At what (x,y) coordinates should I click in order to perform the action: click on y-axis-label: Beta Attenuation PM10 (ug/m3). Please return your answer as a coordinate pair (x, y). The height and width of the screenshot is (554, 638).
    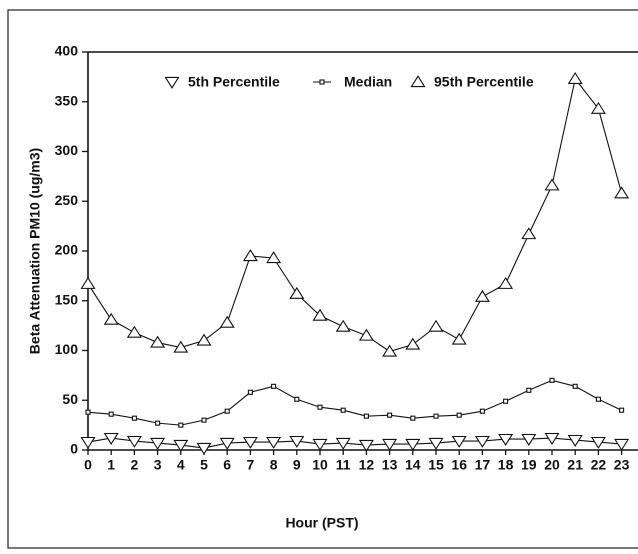
    Looking at the image, I should click on (35, 251).